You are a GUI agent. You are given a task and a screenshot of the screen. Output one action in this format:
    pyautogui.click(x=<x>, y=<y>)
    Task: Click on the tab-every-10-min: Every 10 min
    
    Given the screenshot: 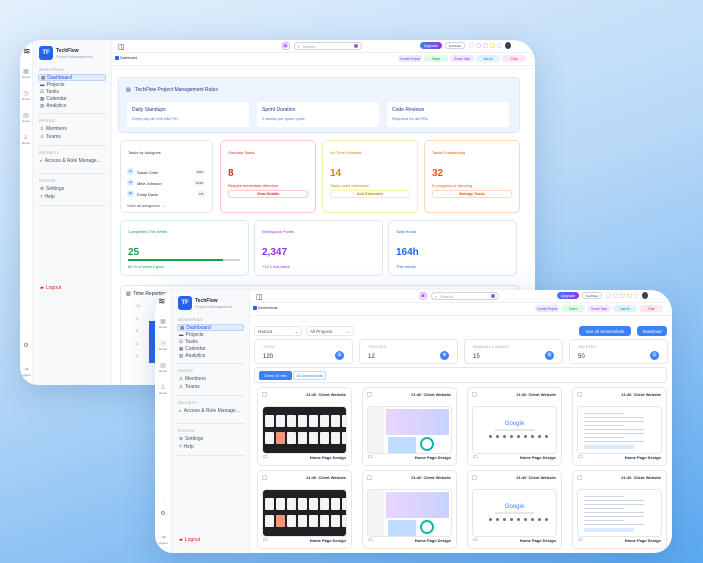 What is the action you would take?
    pyautogui.click(x=275, y=375)
    